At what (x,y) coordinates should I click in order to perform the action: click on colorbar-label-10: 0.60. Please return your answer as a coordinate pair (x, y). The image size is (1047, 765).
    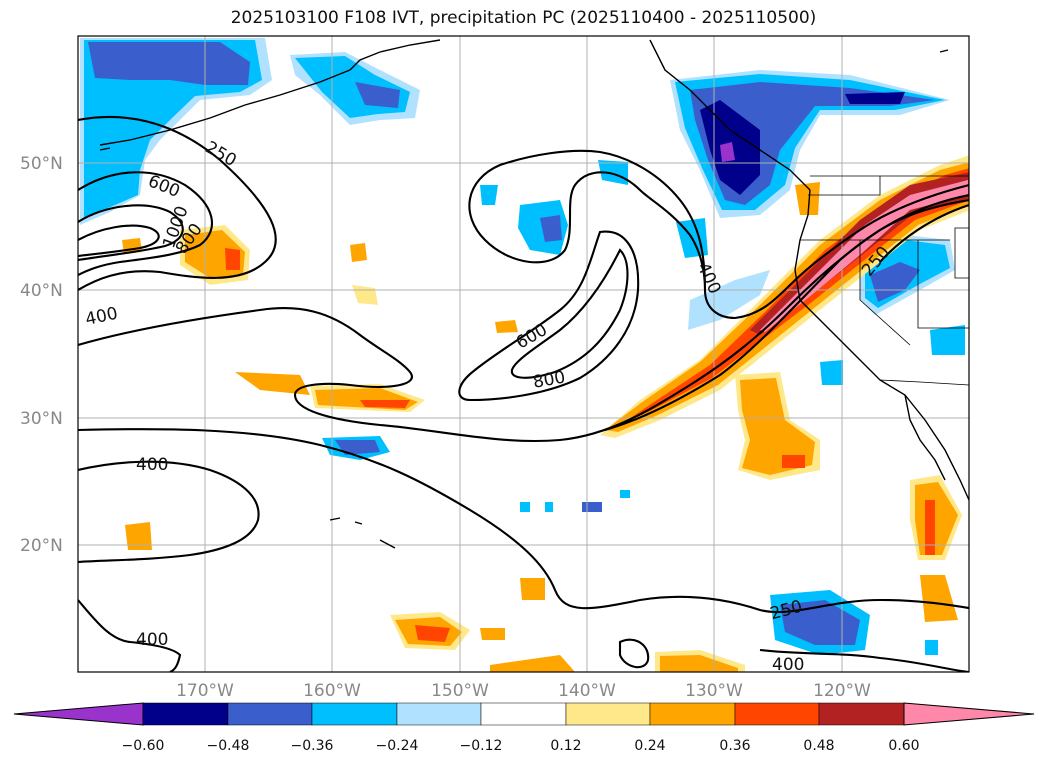
    Looking at the image, I should click on (903, 746).